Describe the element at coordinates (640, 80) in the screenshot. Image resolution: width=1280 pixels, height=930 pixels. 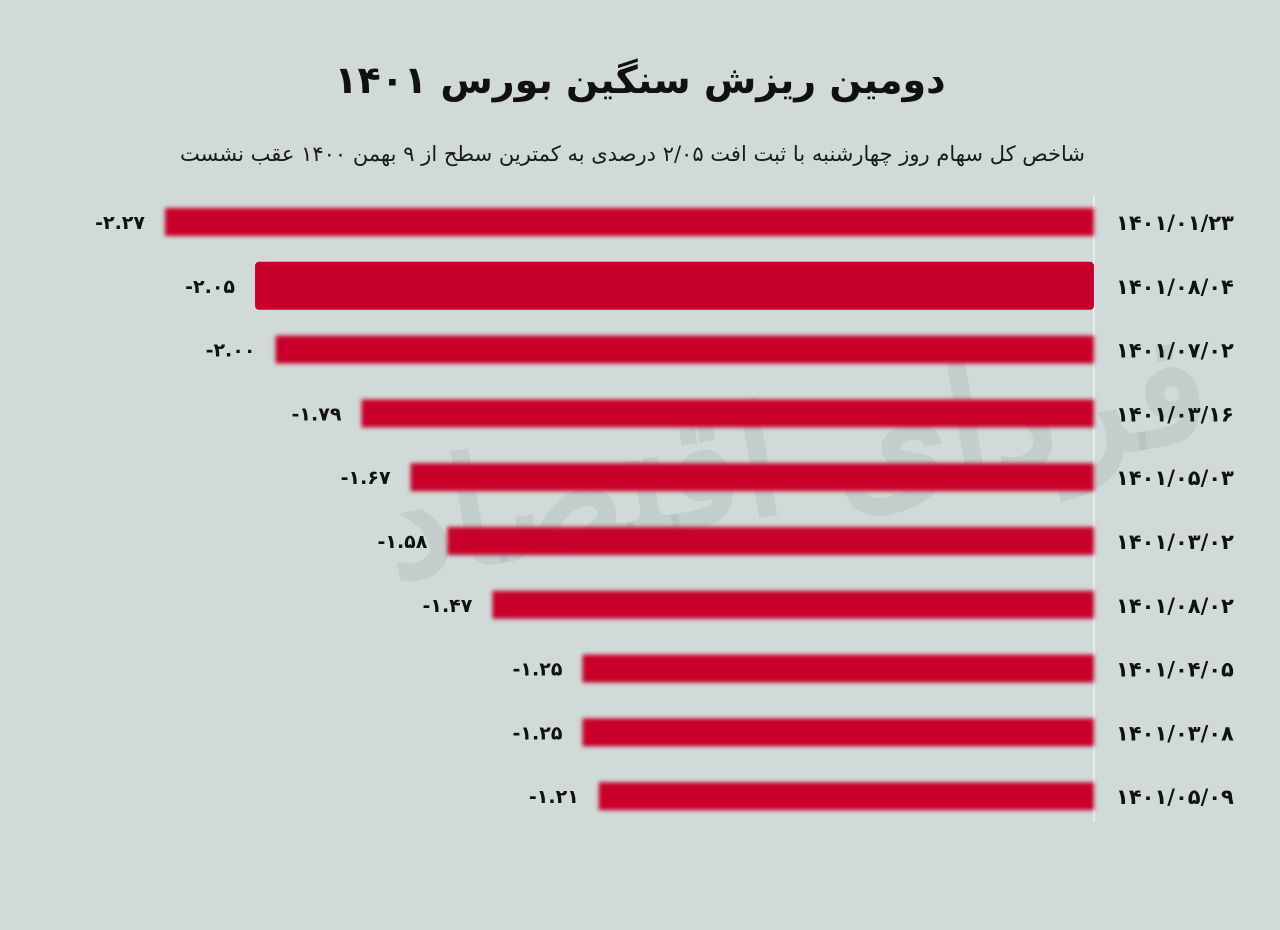
I see `chart-title: دومین ریزش سنگین بورس ۱۴۰۱` at that location.